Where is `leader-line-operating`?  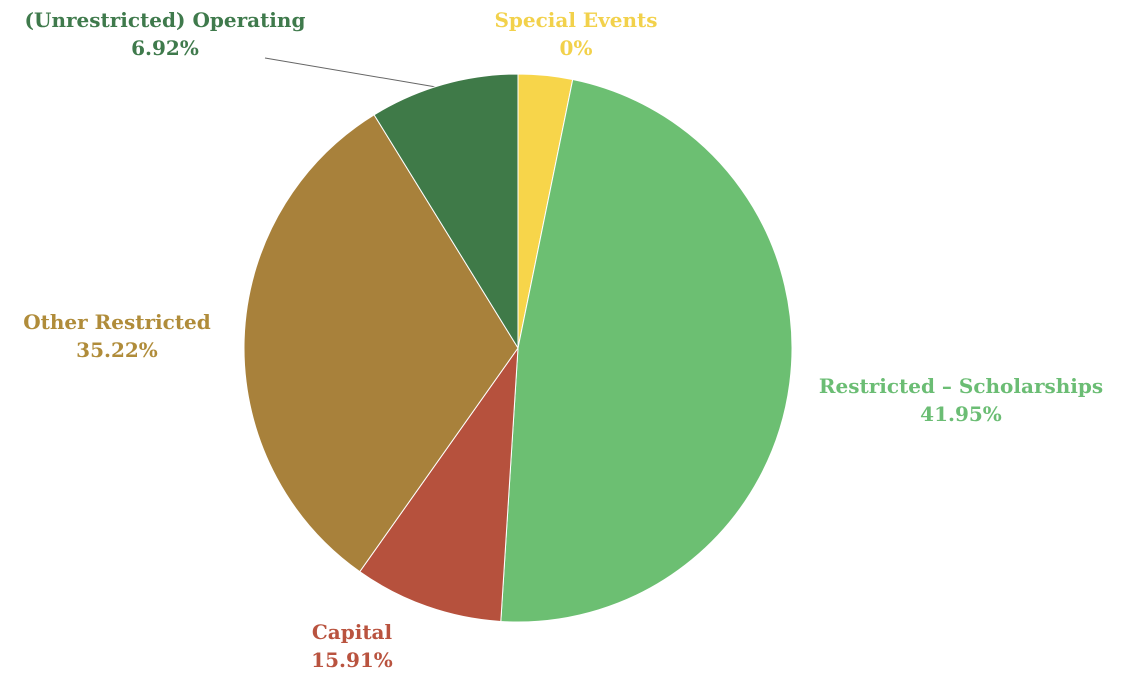
leader-line-operating is located at coordinates (350, 72).